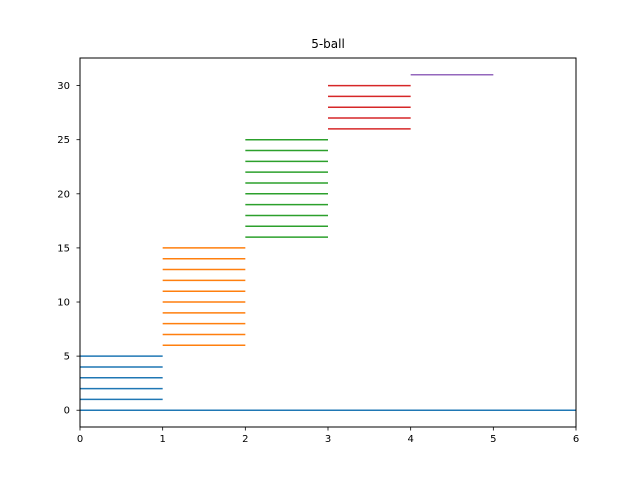 This screenshot has width=640, height=480. What do you see at coordinates (80, 439) in the screenshot?
I see `x-tick-label: 0` at bounding box center [80, 439].